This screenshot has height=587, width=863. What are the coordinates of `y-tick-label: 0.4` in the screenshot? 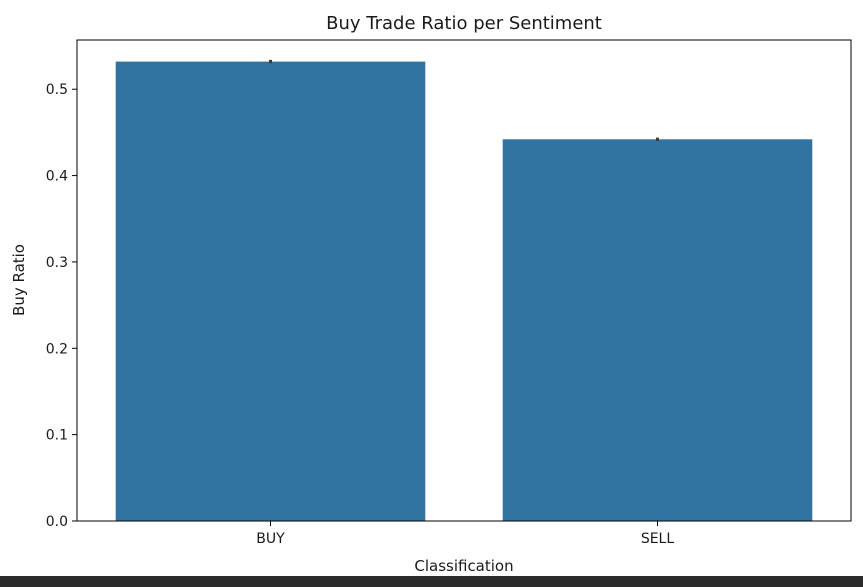 It's located at (57, 177).